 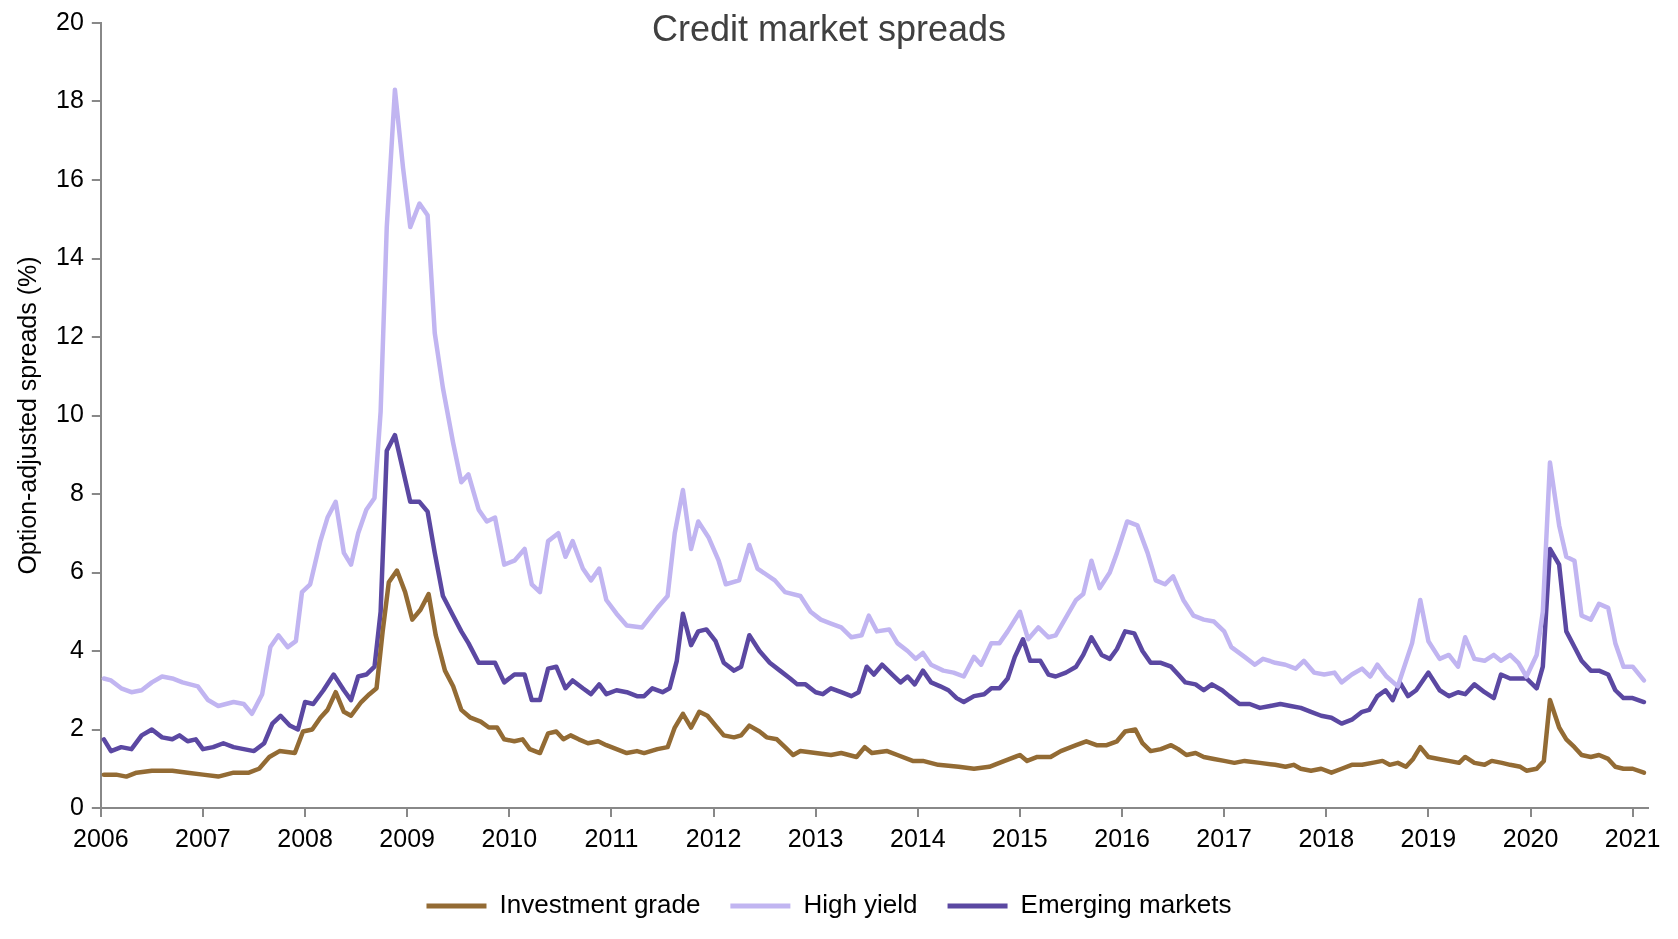 What do you see at coordinates (1126, 904) in the screenshot?
I see `legend-label: Emerging markets` at bounding box center [1126, 904].